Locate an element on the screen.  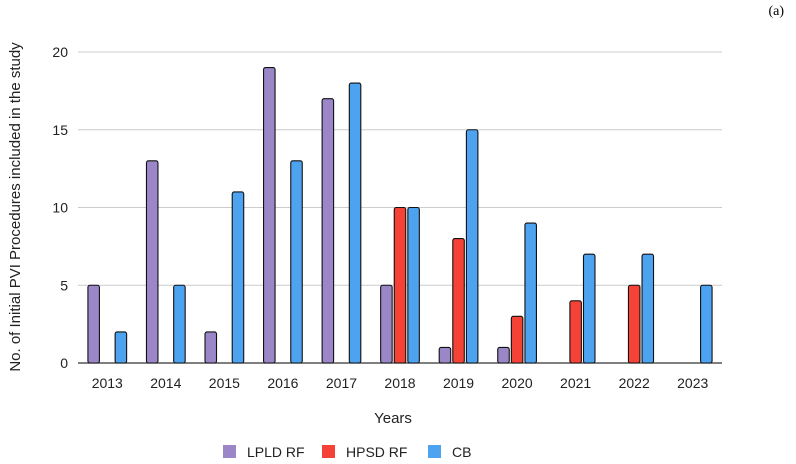
bar-lpld-rf-2014 is located at coordinates (152, 262).